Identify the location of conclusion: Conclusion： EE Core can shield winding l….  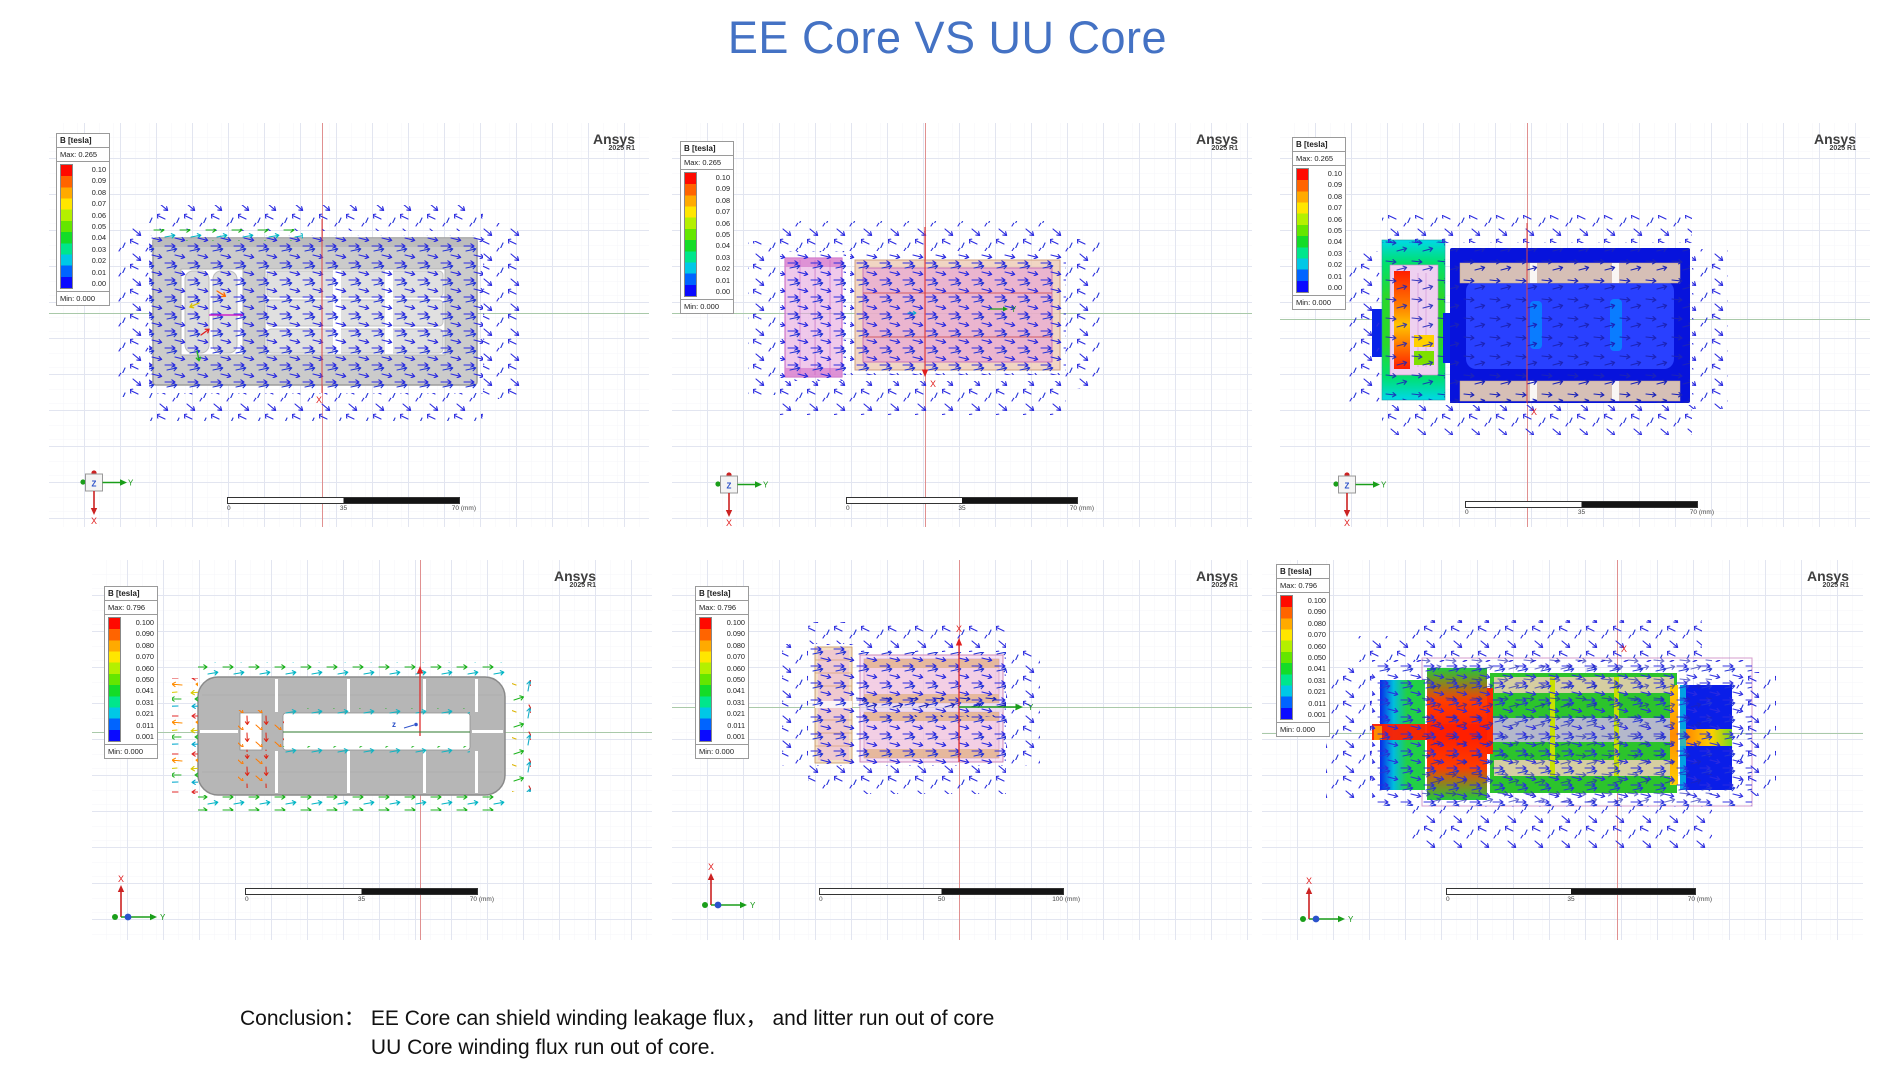
(617, 1033).